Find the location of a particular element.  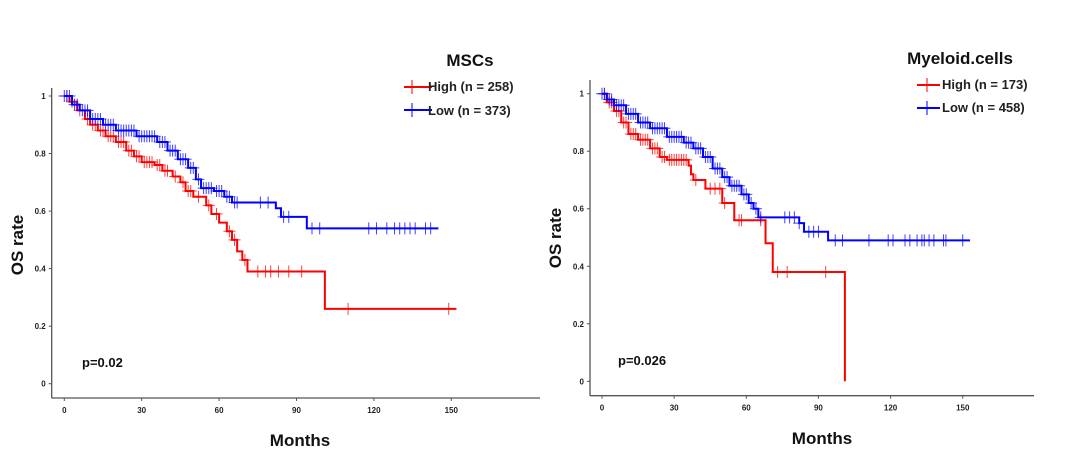

survival-curve-low is located at coordinates (251, 162).